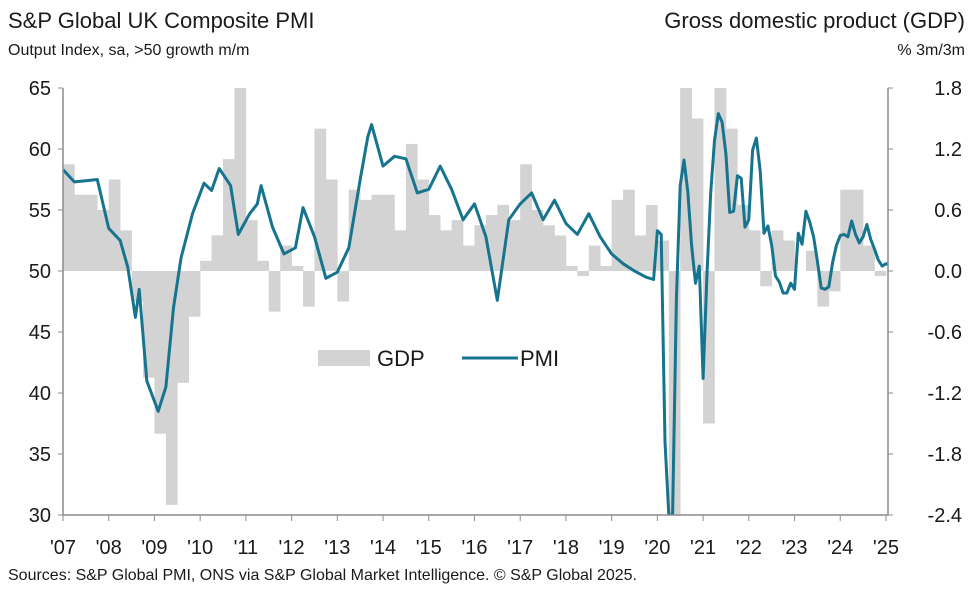  What do you see at coordinates (814, 20) in the screenshot?
I see `right-axis-title: Gross domestic product (GDP)` at bounding box center [814, 20].